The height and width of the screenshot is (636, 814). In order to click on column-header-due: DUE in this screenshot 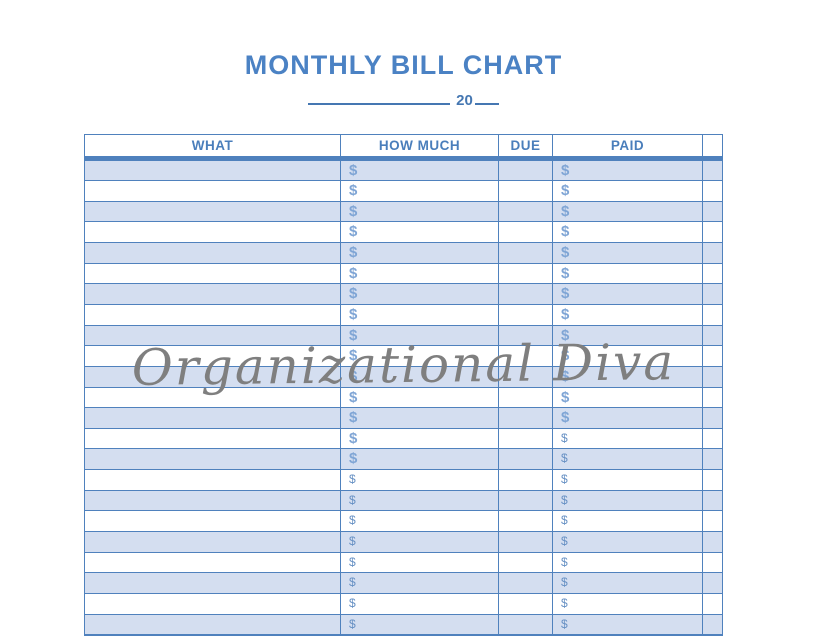, I will do `click(526, 145)`.